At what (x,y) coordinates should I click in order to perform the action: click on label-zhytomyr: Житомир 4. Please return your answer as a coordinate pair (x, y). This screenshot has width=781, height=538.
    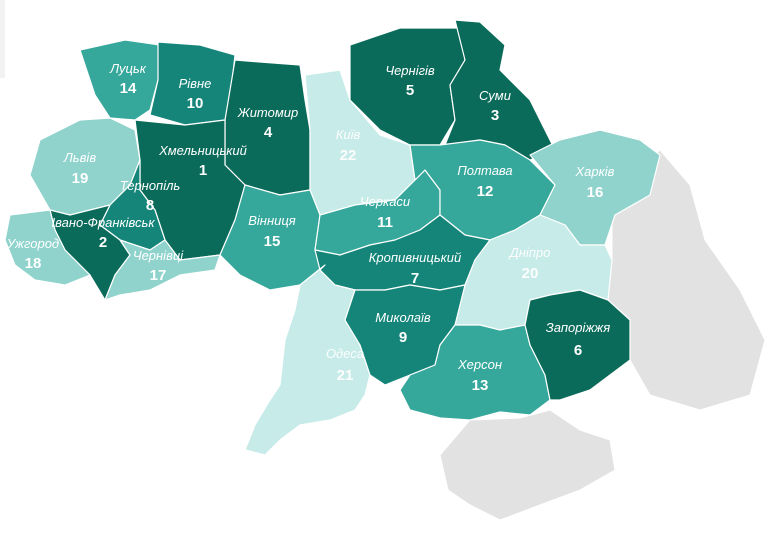
    Looking at the image, I should click on (267, 123).